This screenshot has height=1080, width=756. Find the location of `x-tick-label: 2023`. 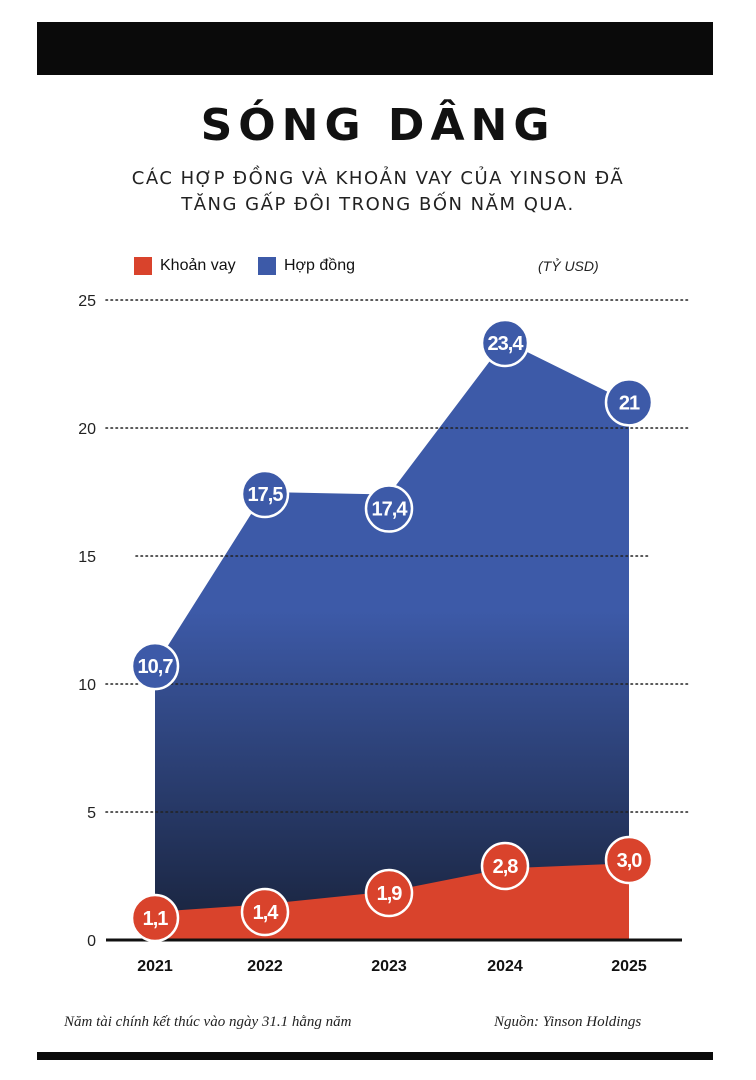

x-tick-label: 2023 is located at coordinates (389, 966).